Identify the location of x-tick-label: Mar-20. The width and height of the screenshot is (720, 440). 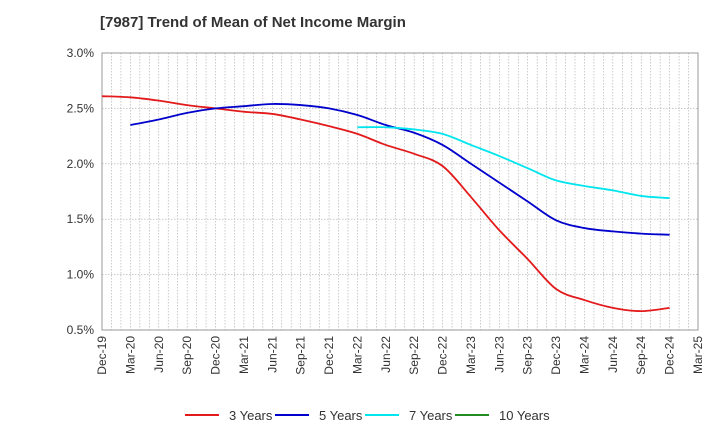
(130, 355).